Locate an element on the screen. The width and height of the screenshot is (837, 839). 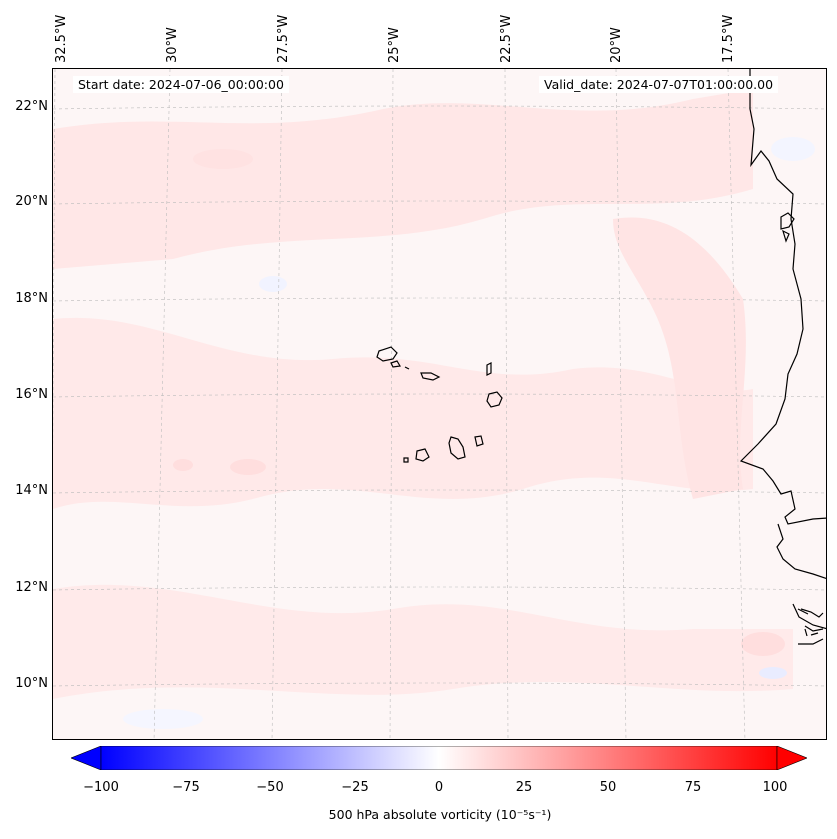
colorbar-tick-100: 100 is located at coordinates (775, 787).